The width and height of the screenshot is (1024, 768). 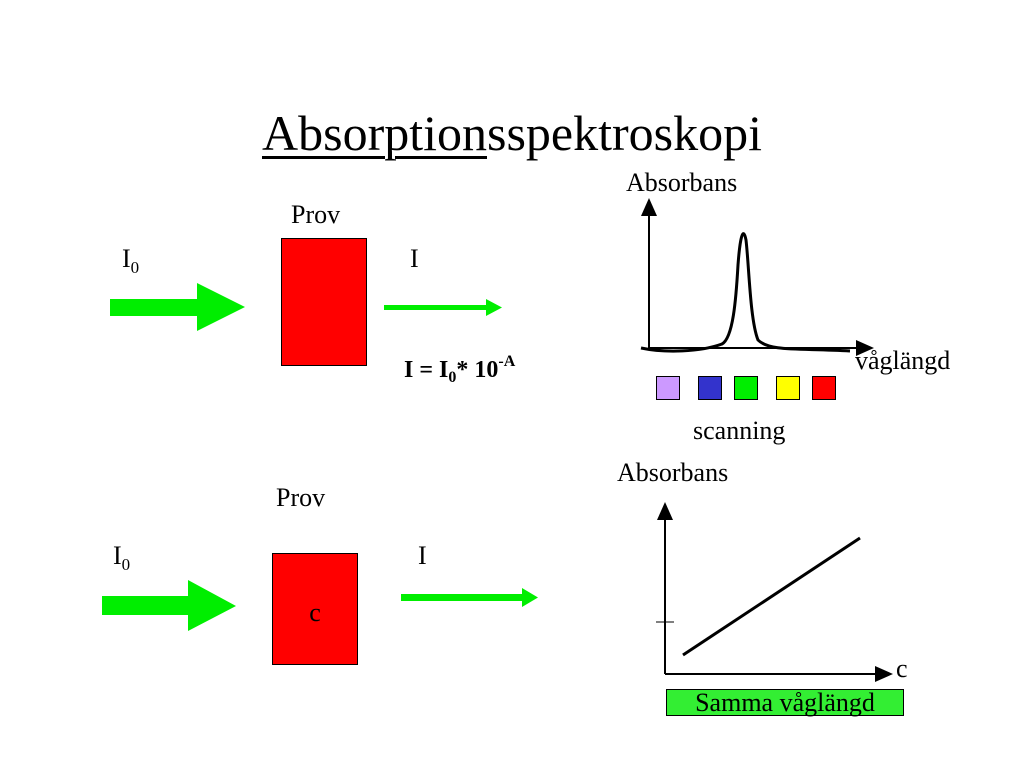 I want to click on incident-symbol-bottom: I, so click(x=117, y=555).